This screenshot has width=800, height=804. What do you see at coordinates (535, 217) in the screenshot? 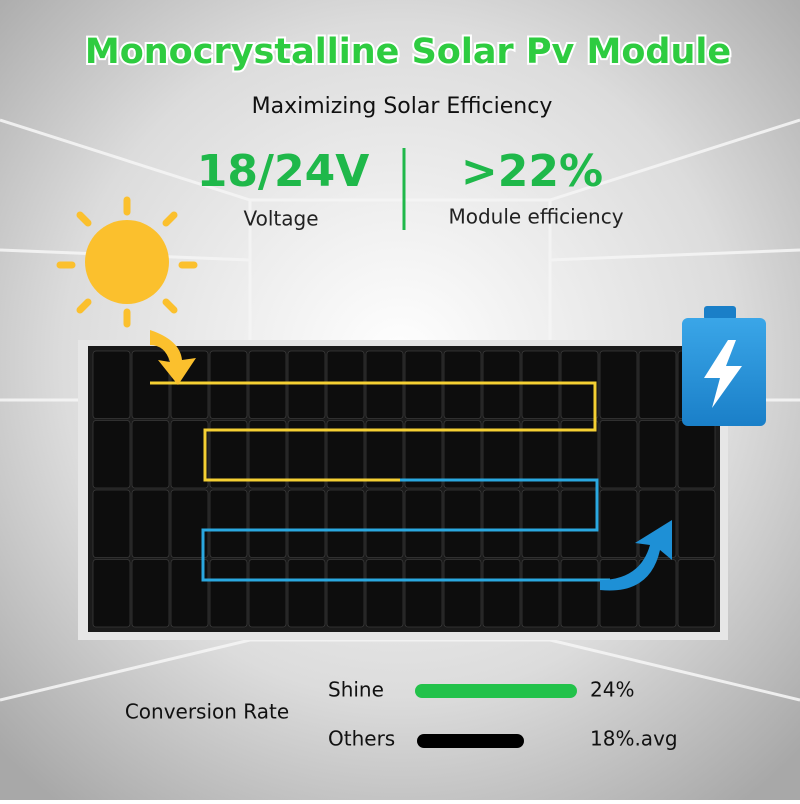
I see `spec-label: Module efficiency` at bounding box center [535, 217].